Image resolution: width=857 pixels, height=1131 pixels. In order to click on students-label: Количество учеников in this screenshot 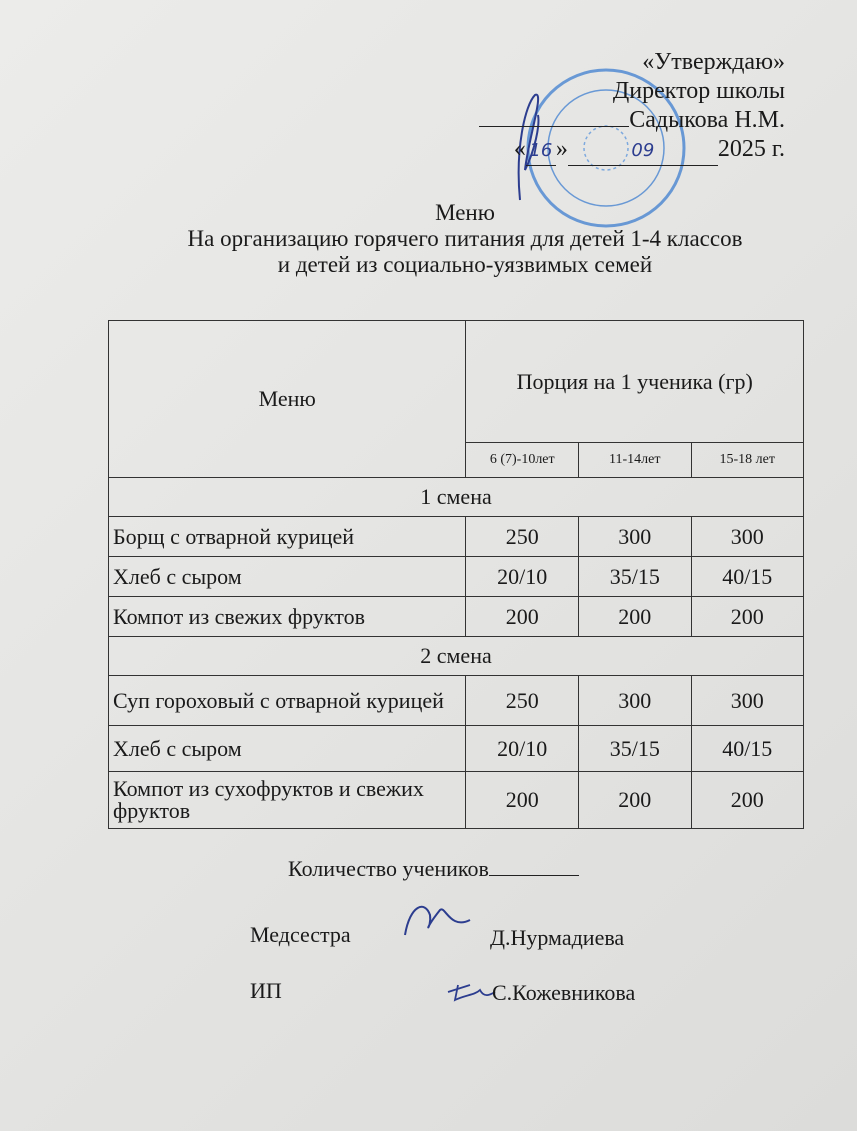, I will do `click(388, 868)`.